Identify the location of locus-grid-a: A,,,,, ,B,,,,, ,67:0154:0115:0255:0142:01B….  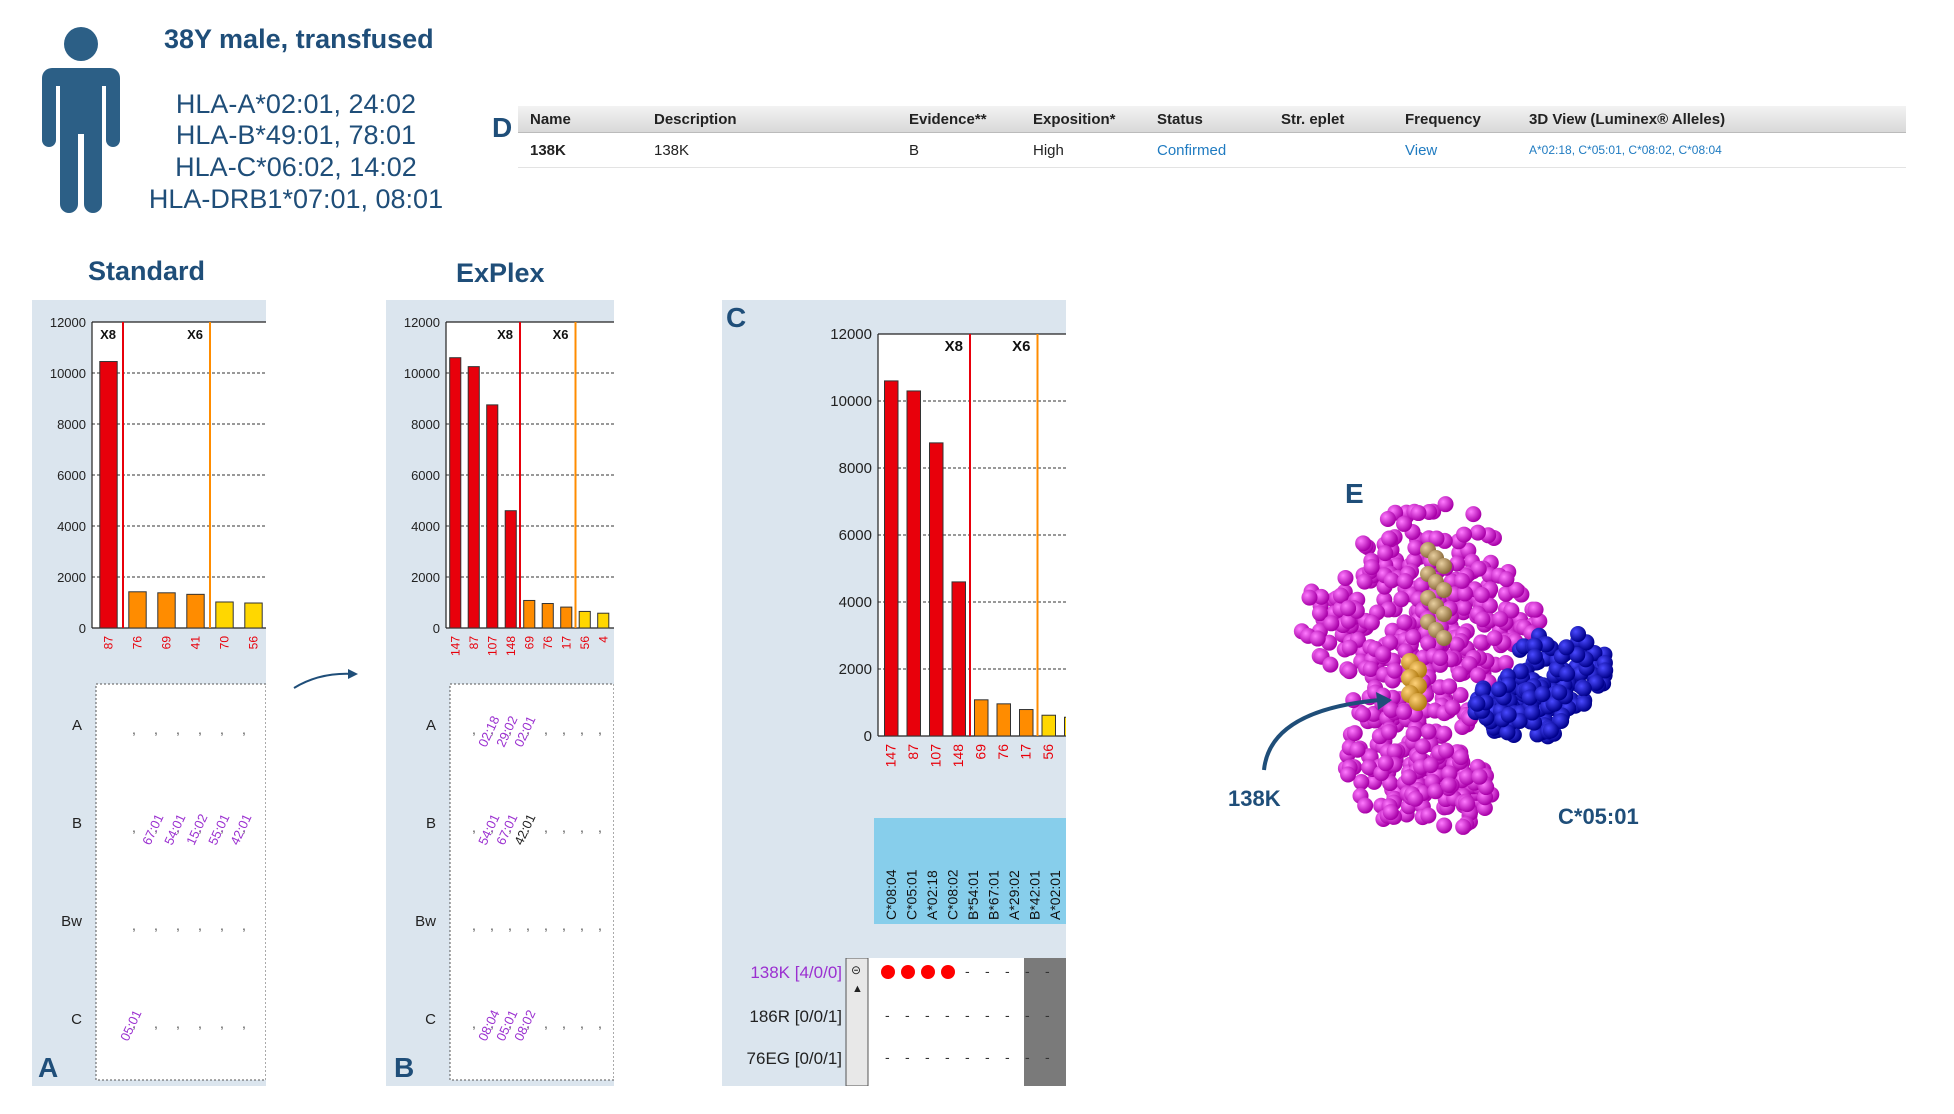
(163, 882).